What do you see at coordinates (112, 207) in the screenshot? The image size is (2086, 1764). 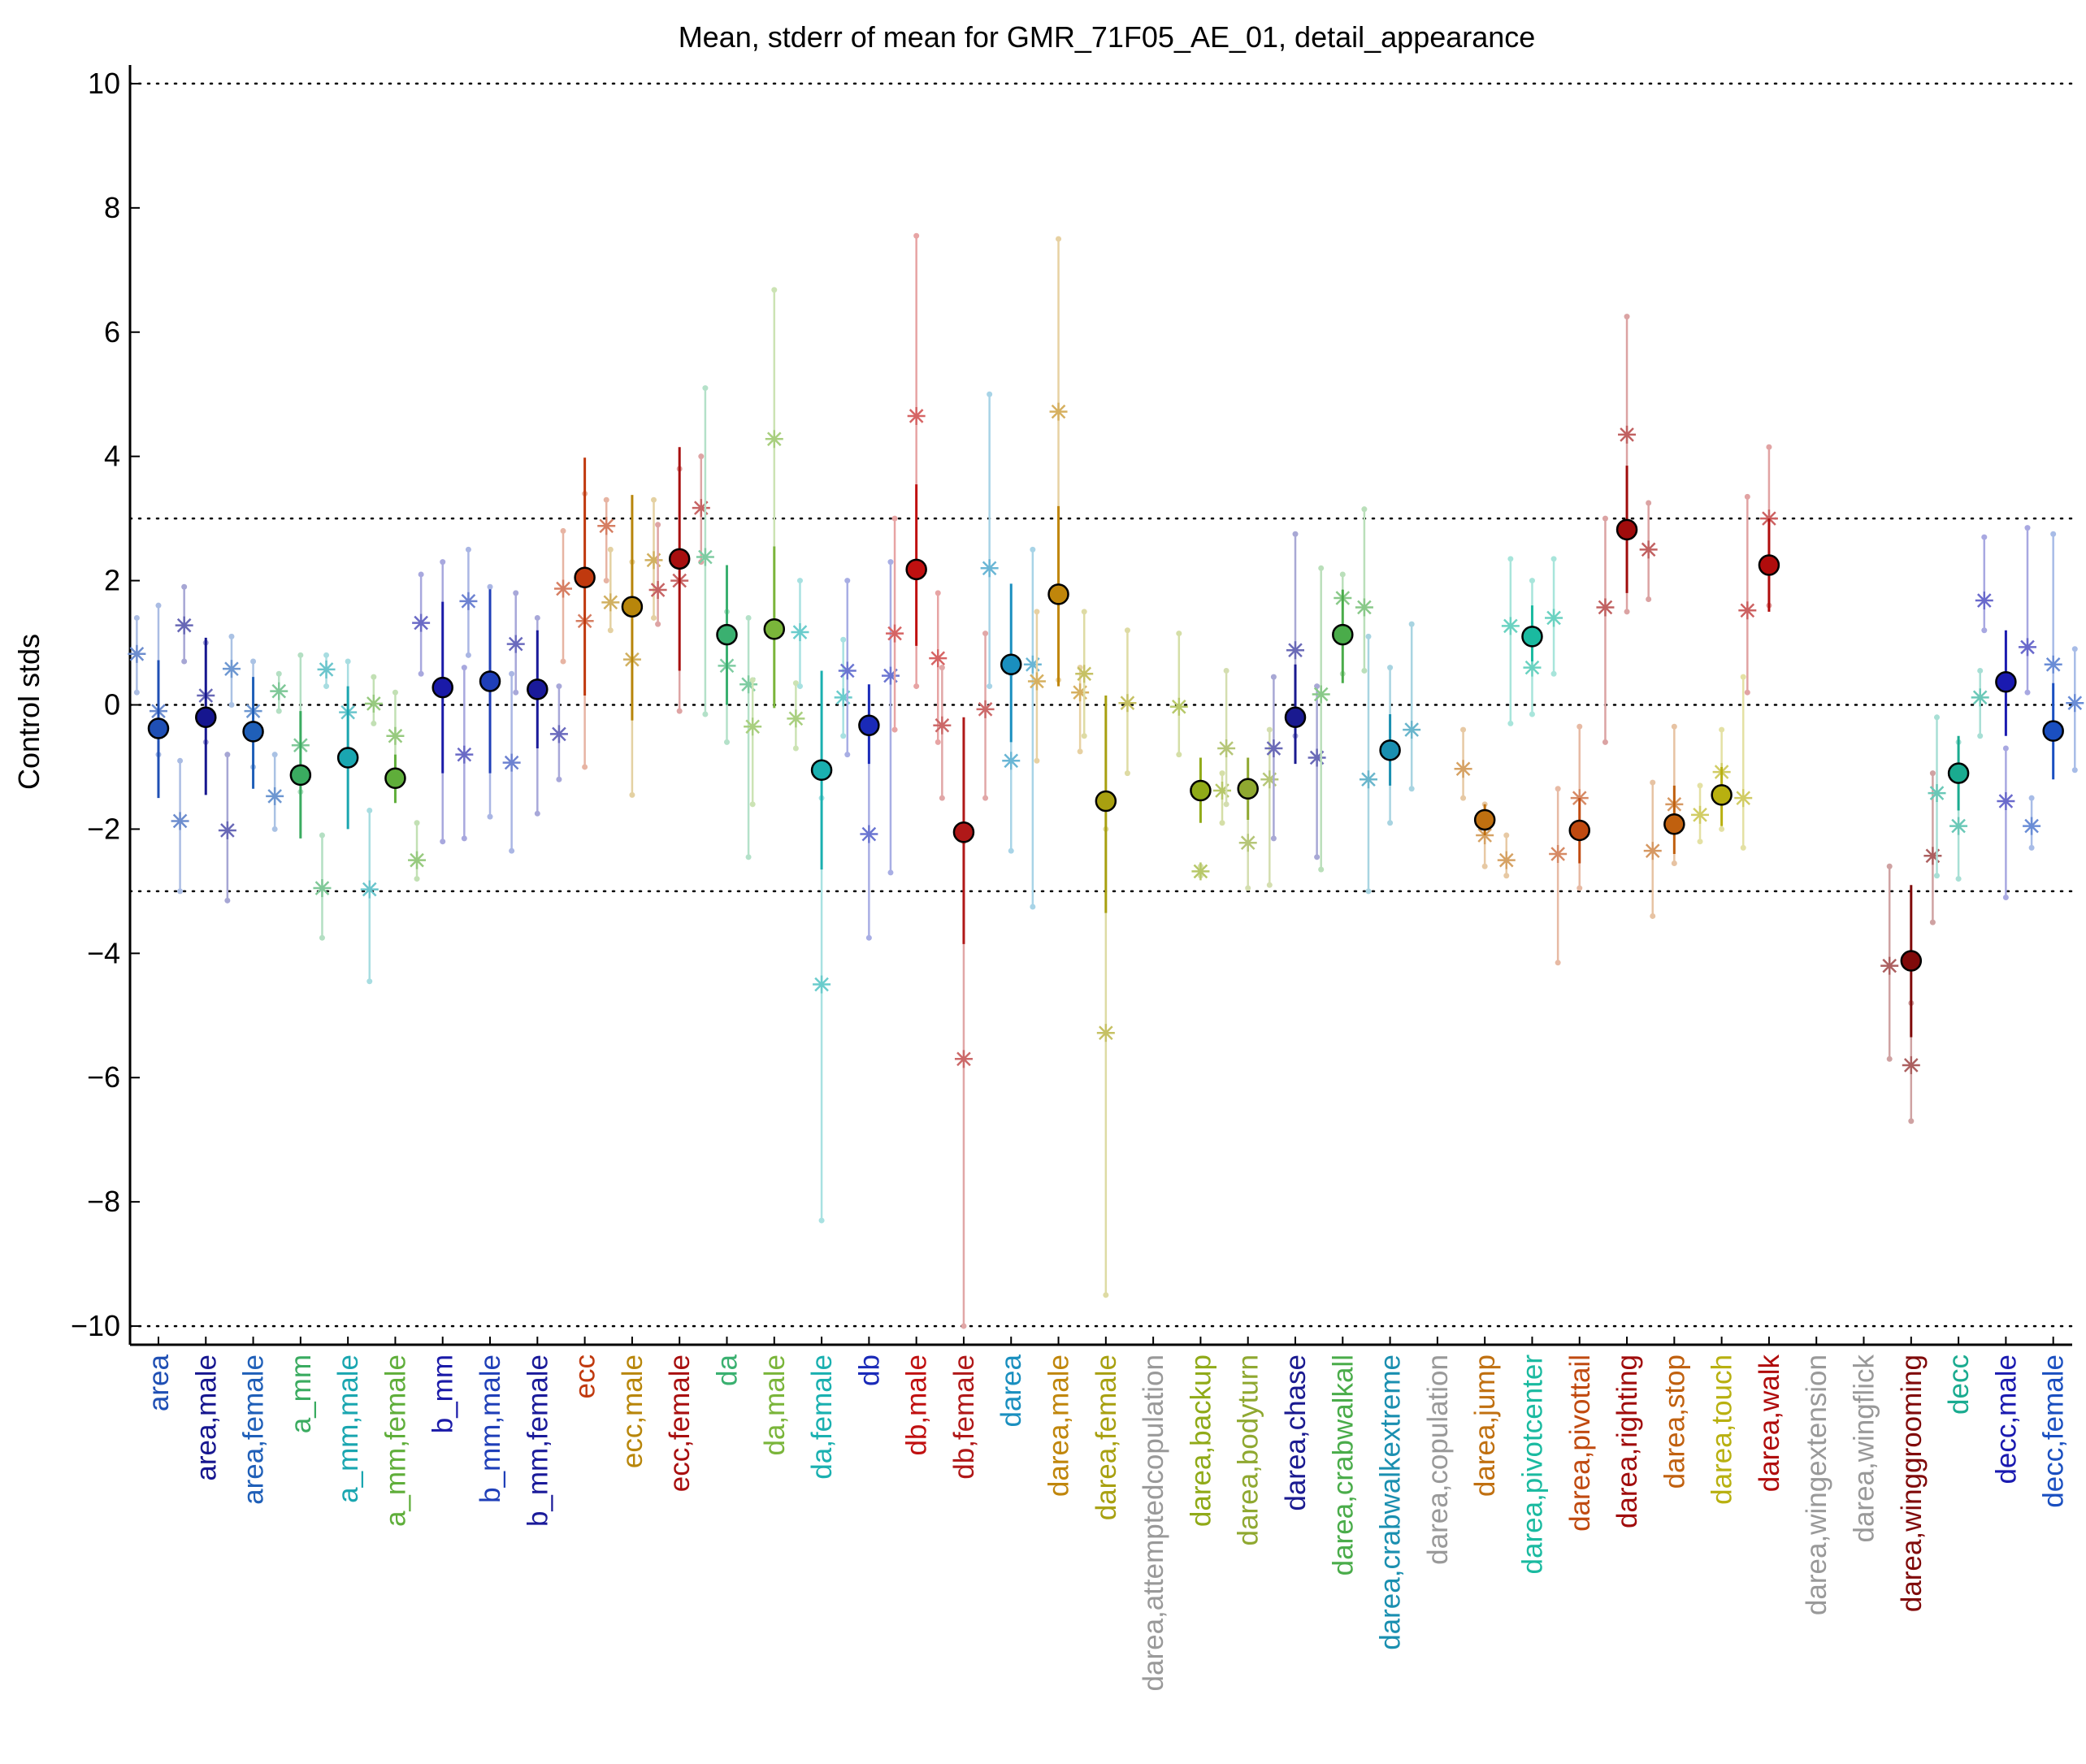 I see `y-tick-label: 8` at bounding box center [112, 207].